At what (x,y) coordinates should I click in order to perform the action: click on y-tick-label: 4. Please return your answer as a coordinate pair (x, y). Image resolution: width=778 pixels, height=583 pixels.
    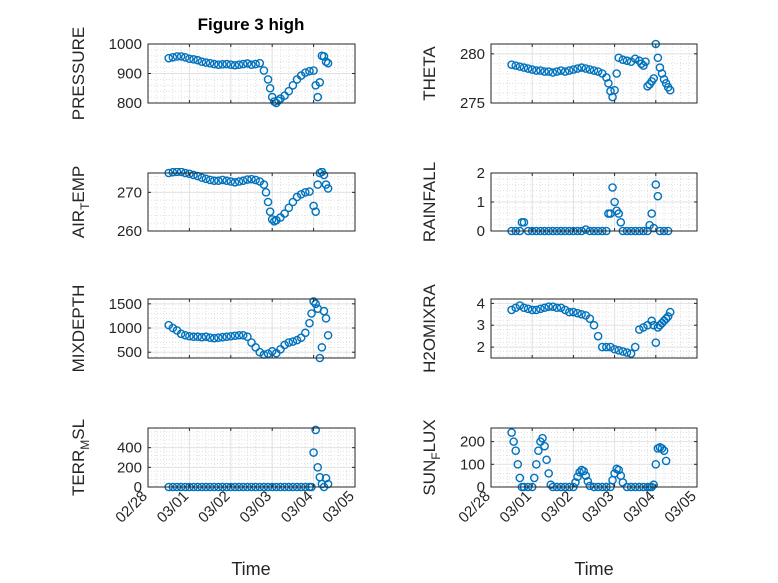
    Looking at the image, I should click on (481, 303).